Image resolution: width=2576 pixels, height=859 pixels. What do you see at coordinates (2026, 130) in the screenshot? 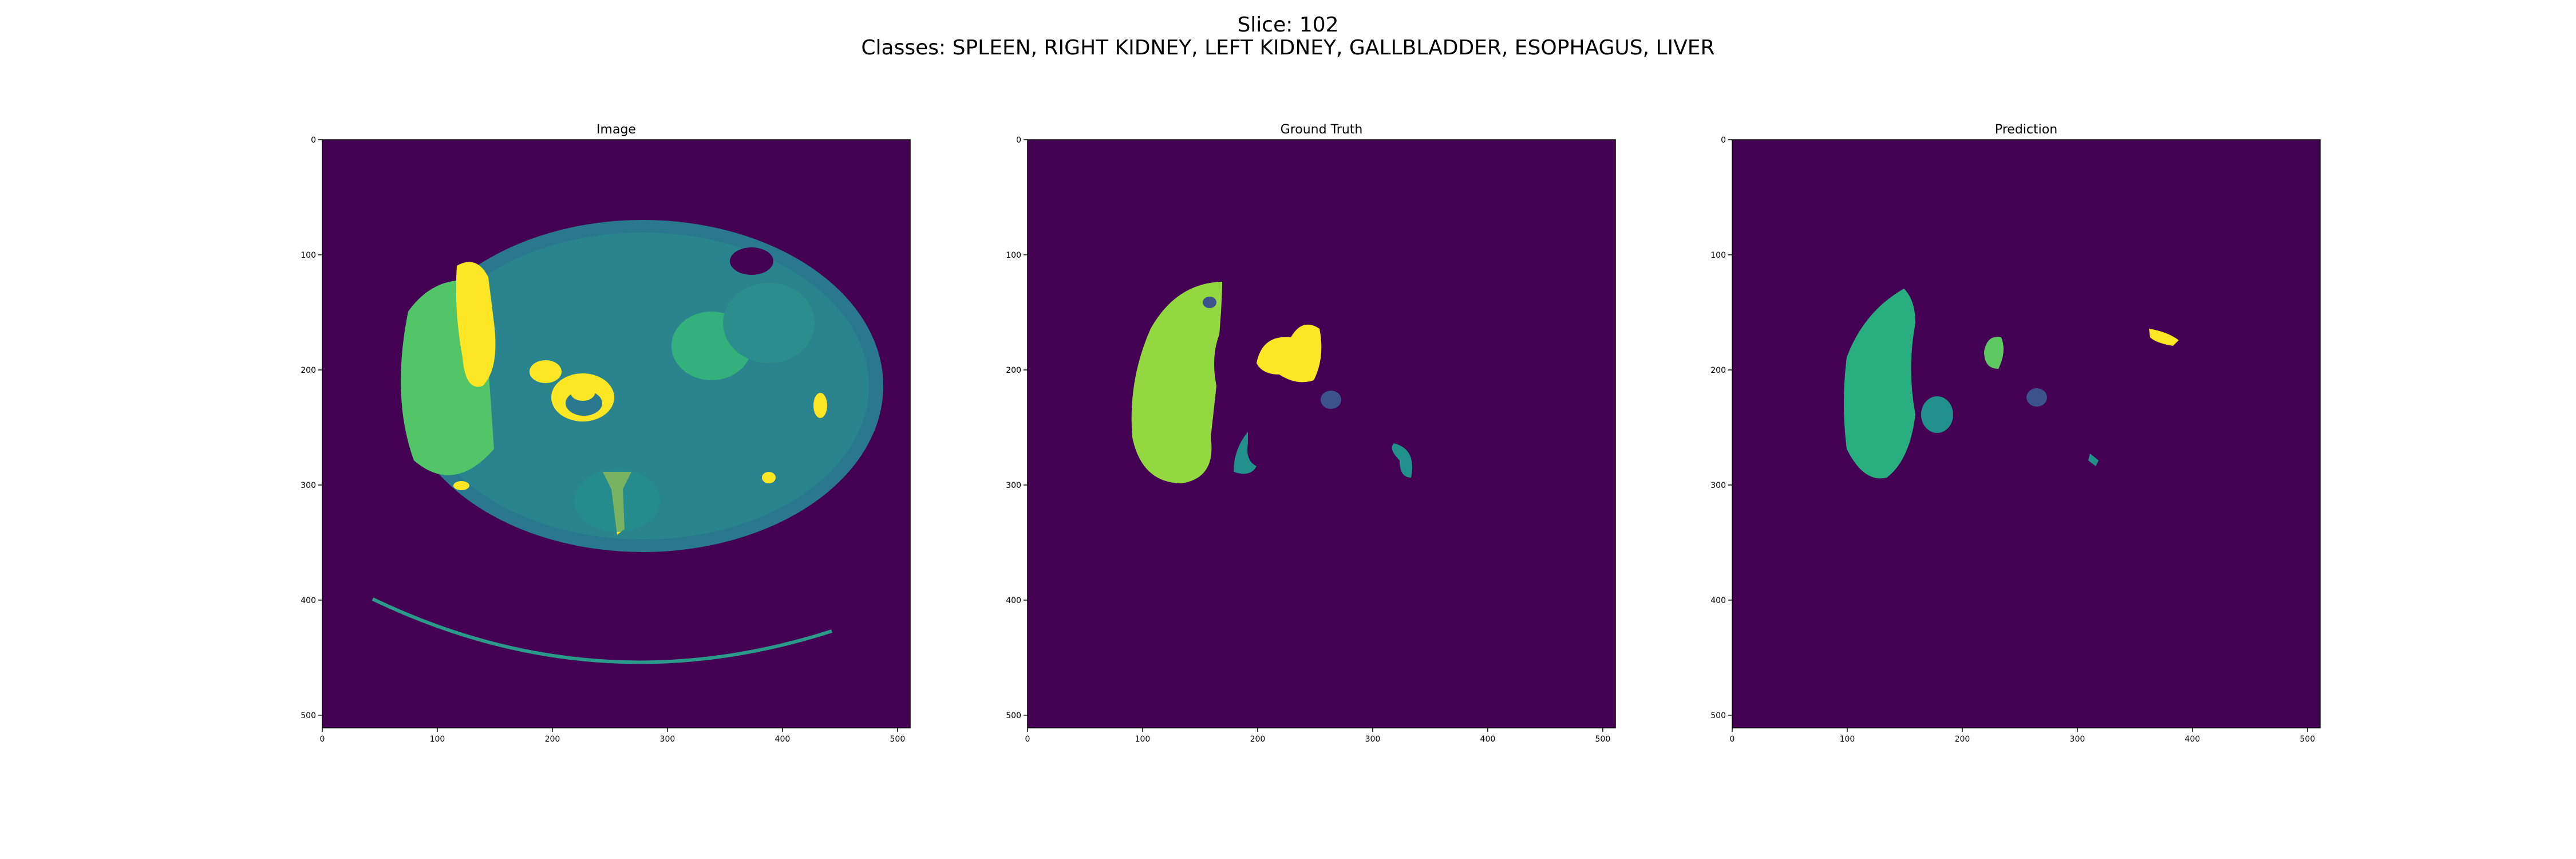
I see `panel-title-prediction: Prediction` at bounding box center [2026, 130].